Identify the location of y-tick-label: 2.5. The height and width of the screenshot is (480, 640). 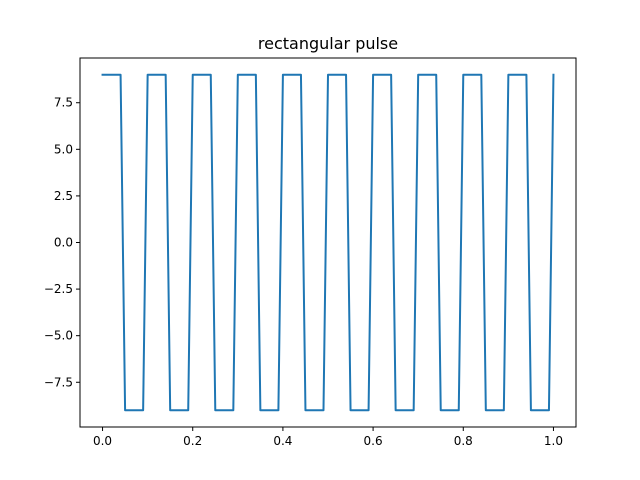
(63, 196).